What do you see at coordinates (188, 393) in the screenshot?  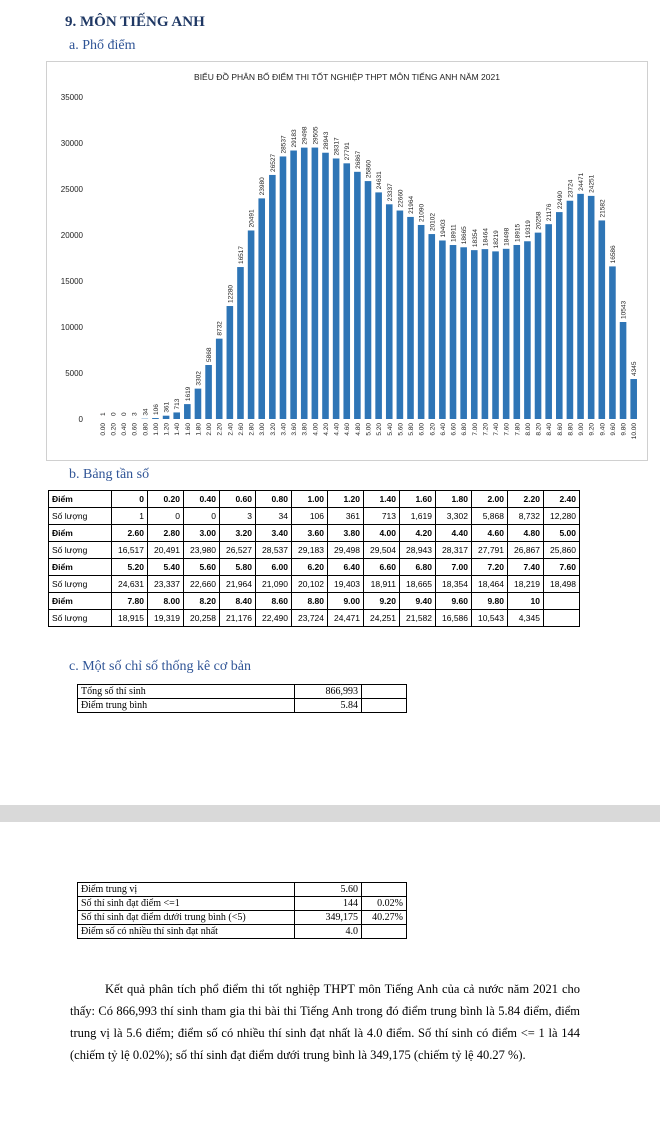 I see `bar-value-label: 1619` at bounding box center [188, 393].